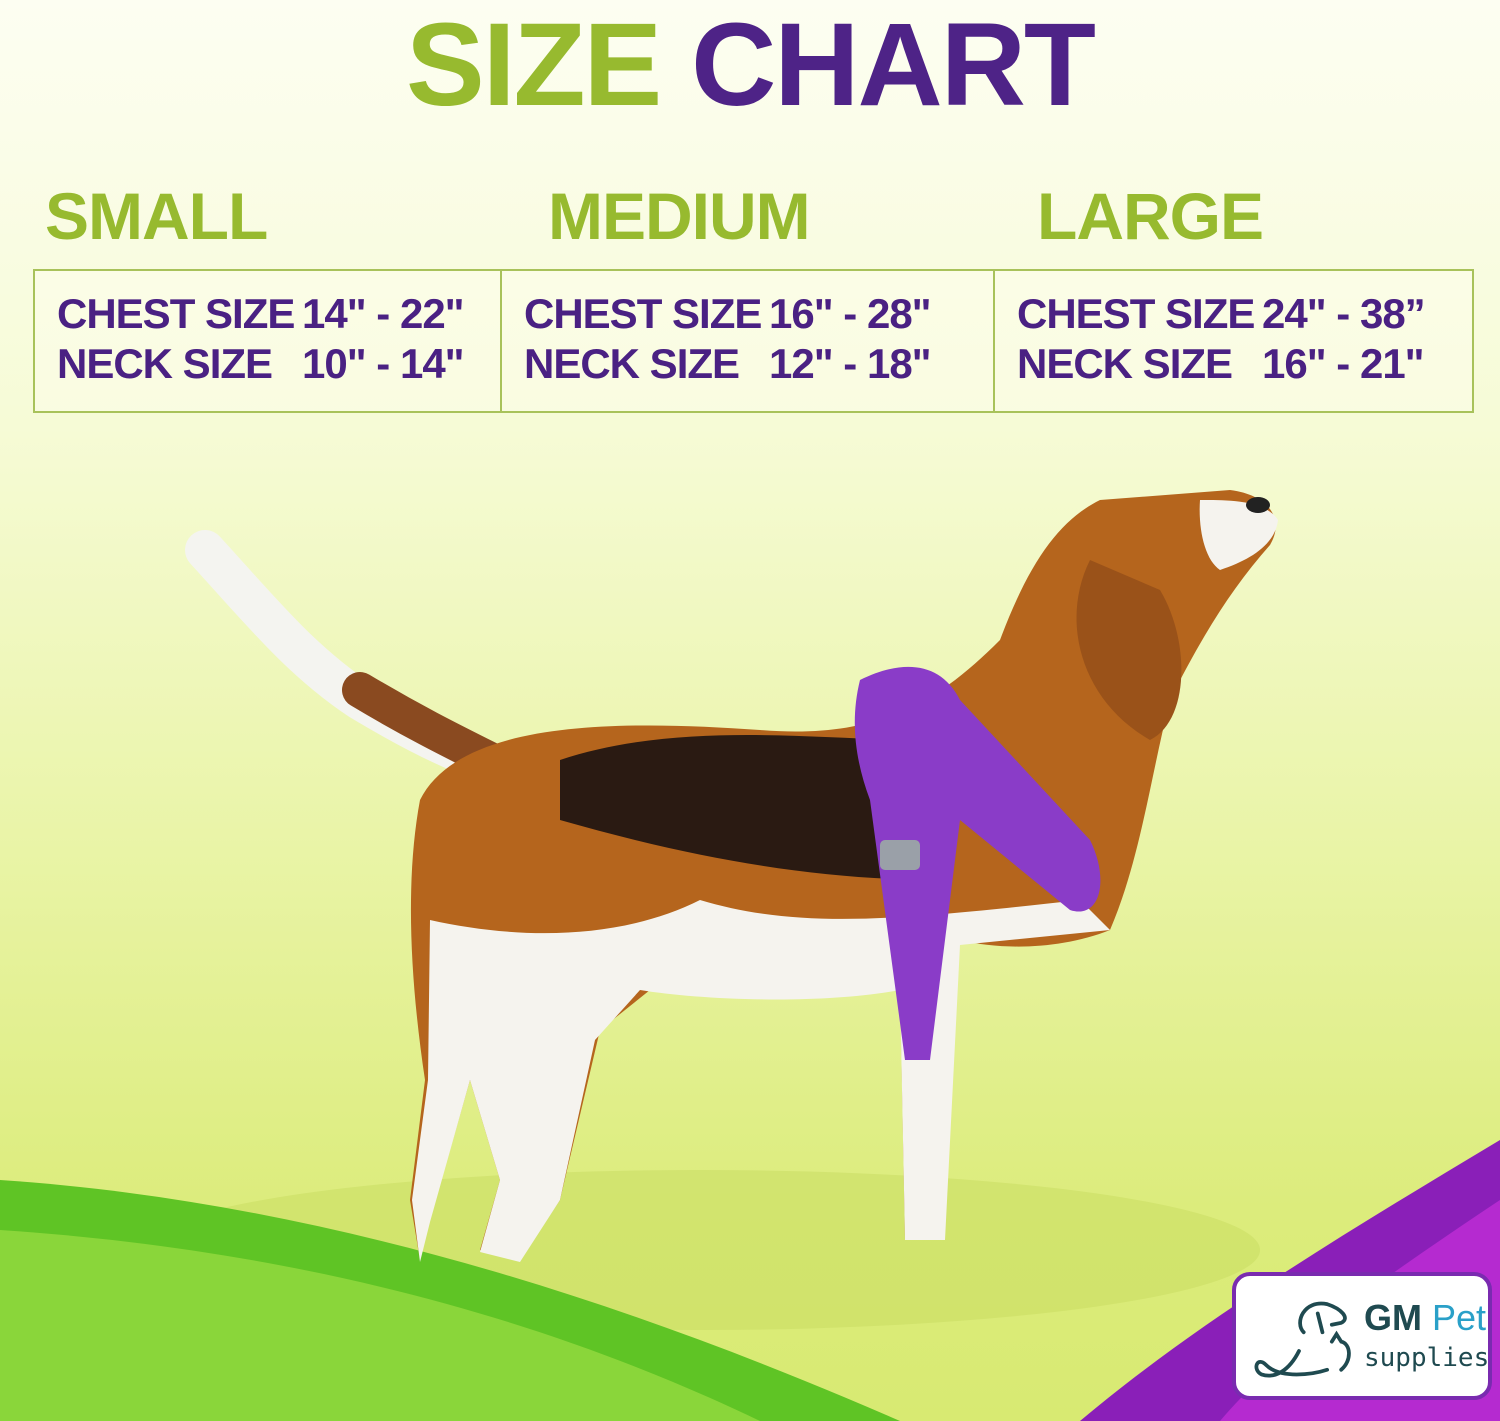  I want to click on title-chart: CHART, so click(893, 65).